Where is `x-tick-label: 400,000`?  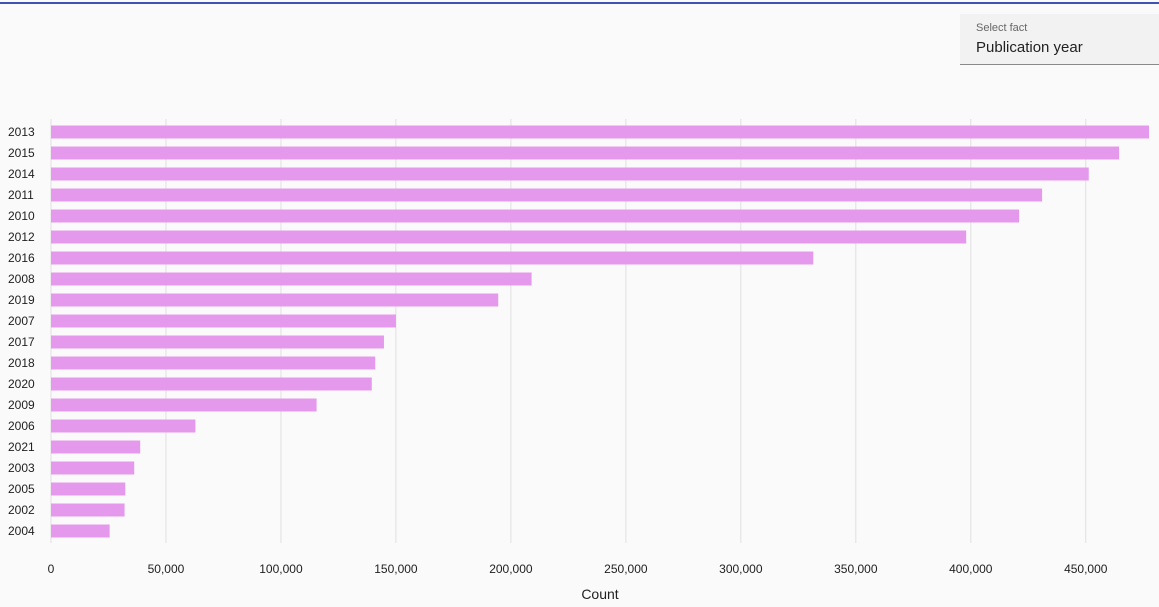 x-tick-label: 400,000 is located at coordinates (971, 569).